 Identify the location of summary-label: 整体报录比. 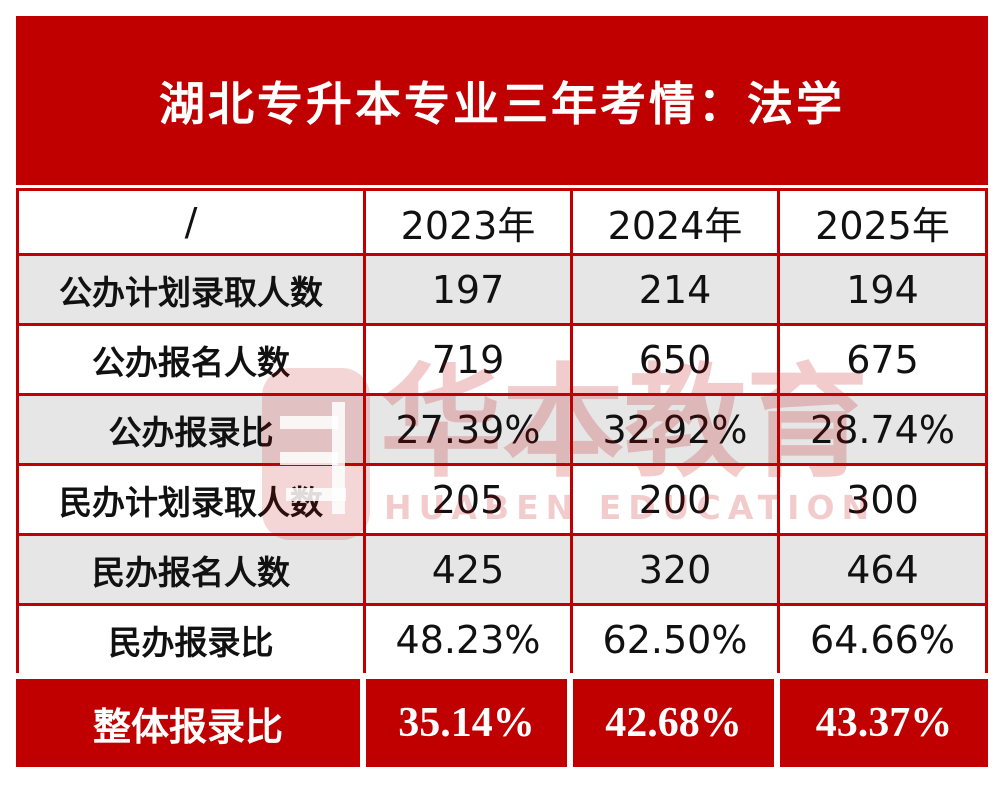
(191, 720).